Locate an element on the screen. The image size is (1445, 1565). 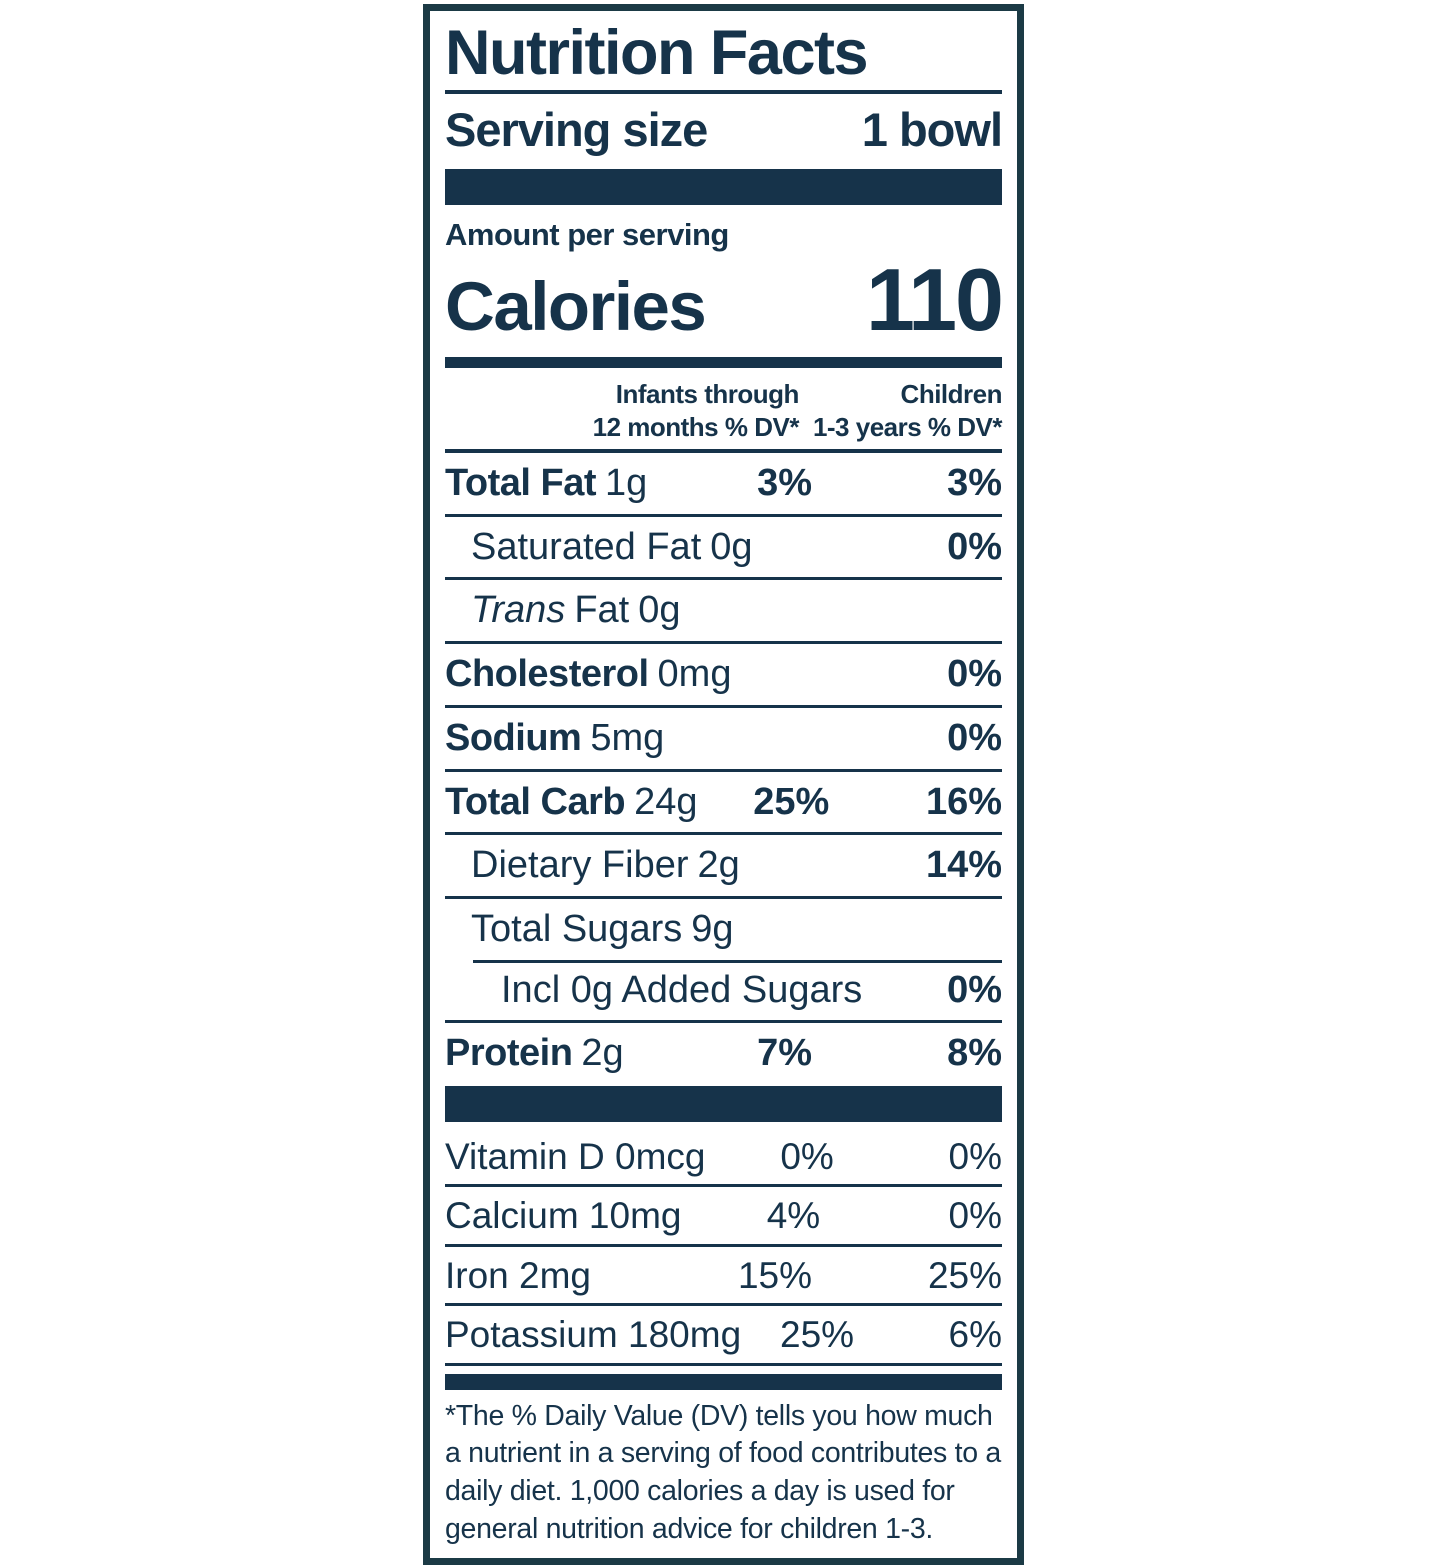
table-row-added-sugars: Incl 0g Added Sugars 0% is located at coordinates (723, 990).